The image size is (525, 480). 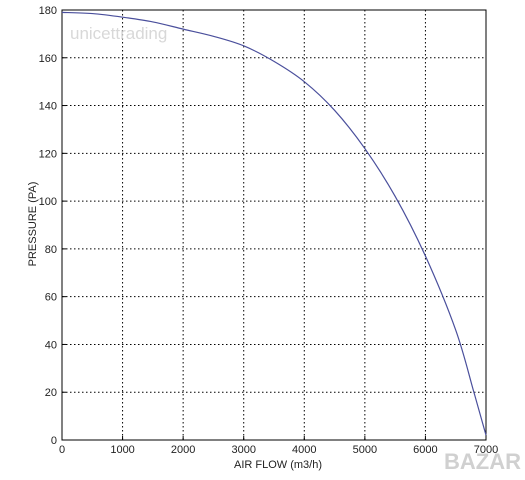 What do you see at coordinates (304, 450) in the screenshot?
I see `x-tick-label: 4000` at bounding box center [304, 450].